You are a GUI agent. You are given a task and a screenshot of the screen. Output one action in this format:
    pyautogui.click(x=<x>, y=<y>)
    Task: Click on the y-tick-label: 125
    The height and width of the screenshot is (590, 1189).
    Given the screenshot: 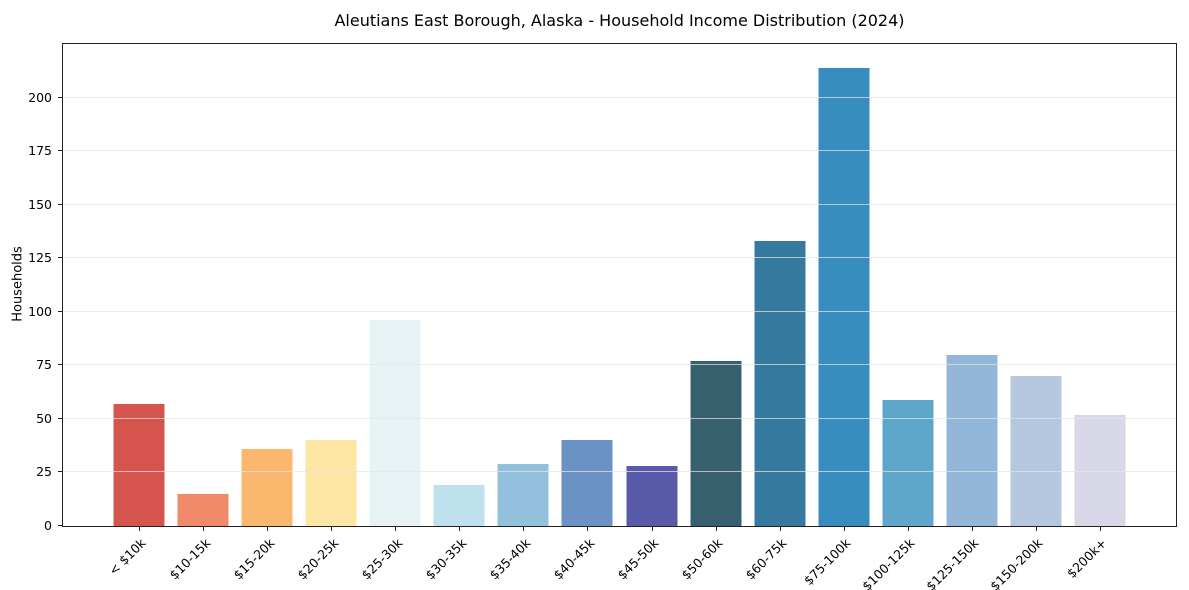 What is the action you would take?
    pyautogui.click(x=40, y=257)
    